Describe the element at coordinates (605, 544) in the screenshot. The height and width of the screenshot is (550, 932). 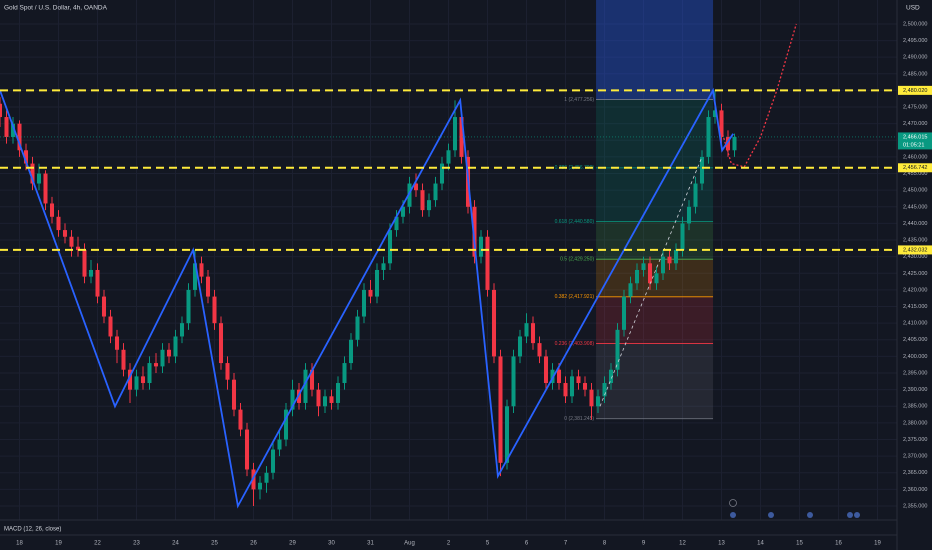
I see `x-tick-label: 8` at that location.